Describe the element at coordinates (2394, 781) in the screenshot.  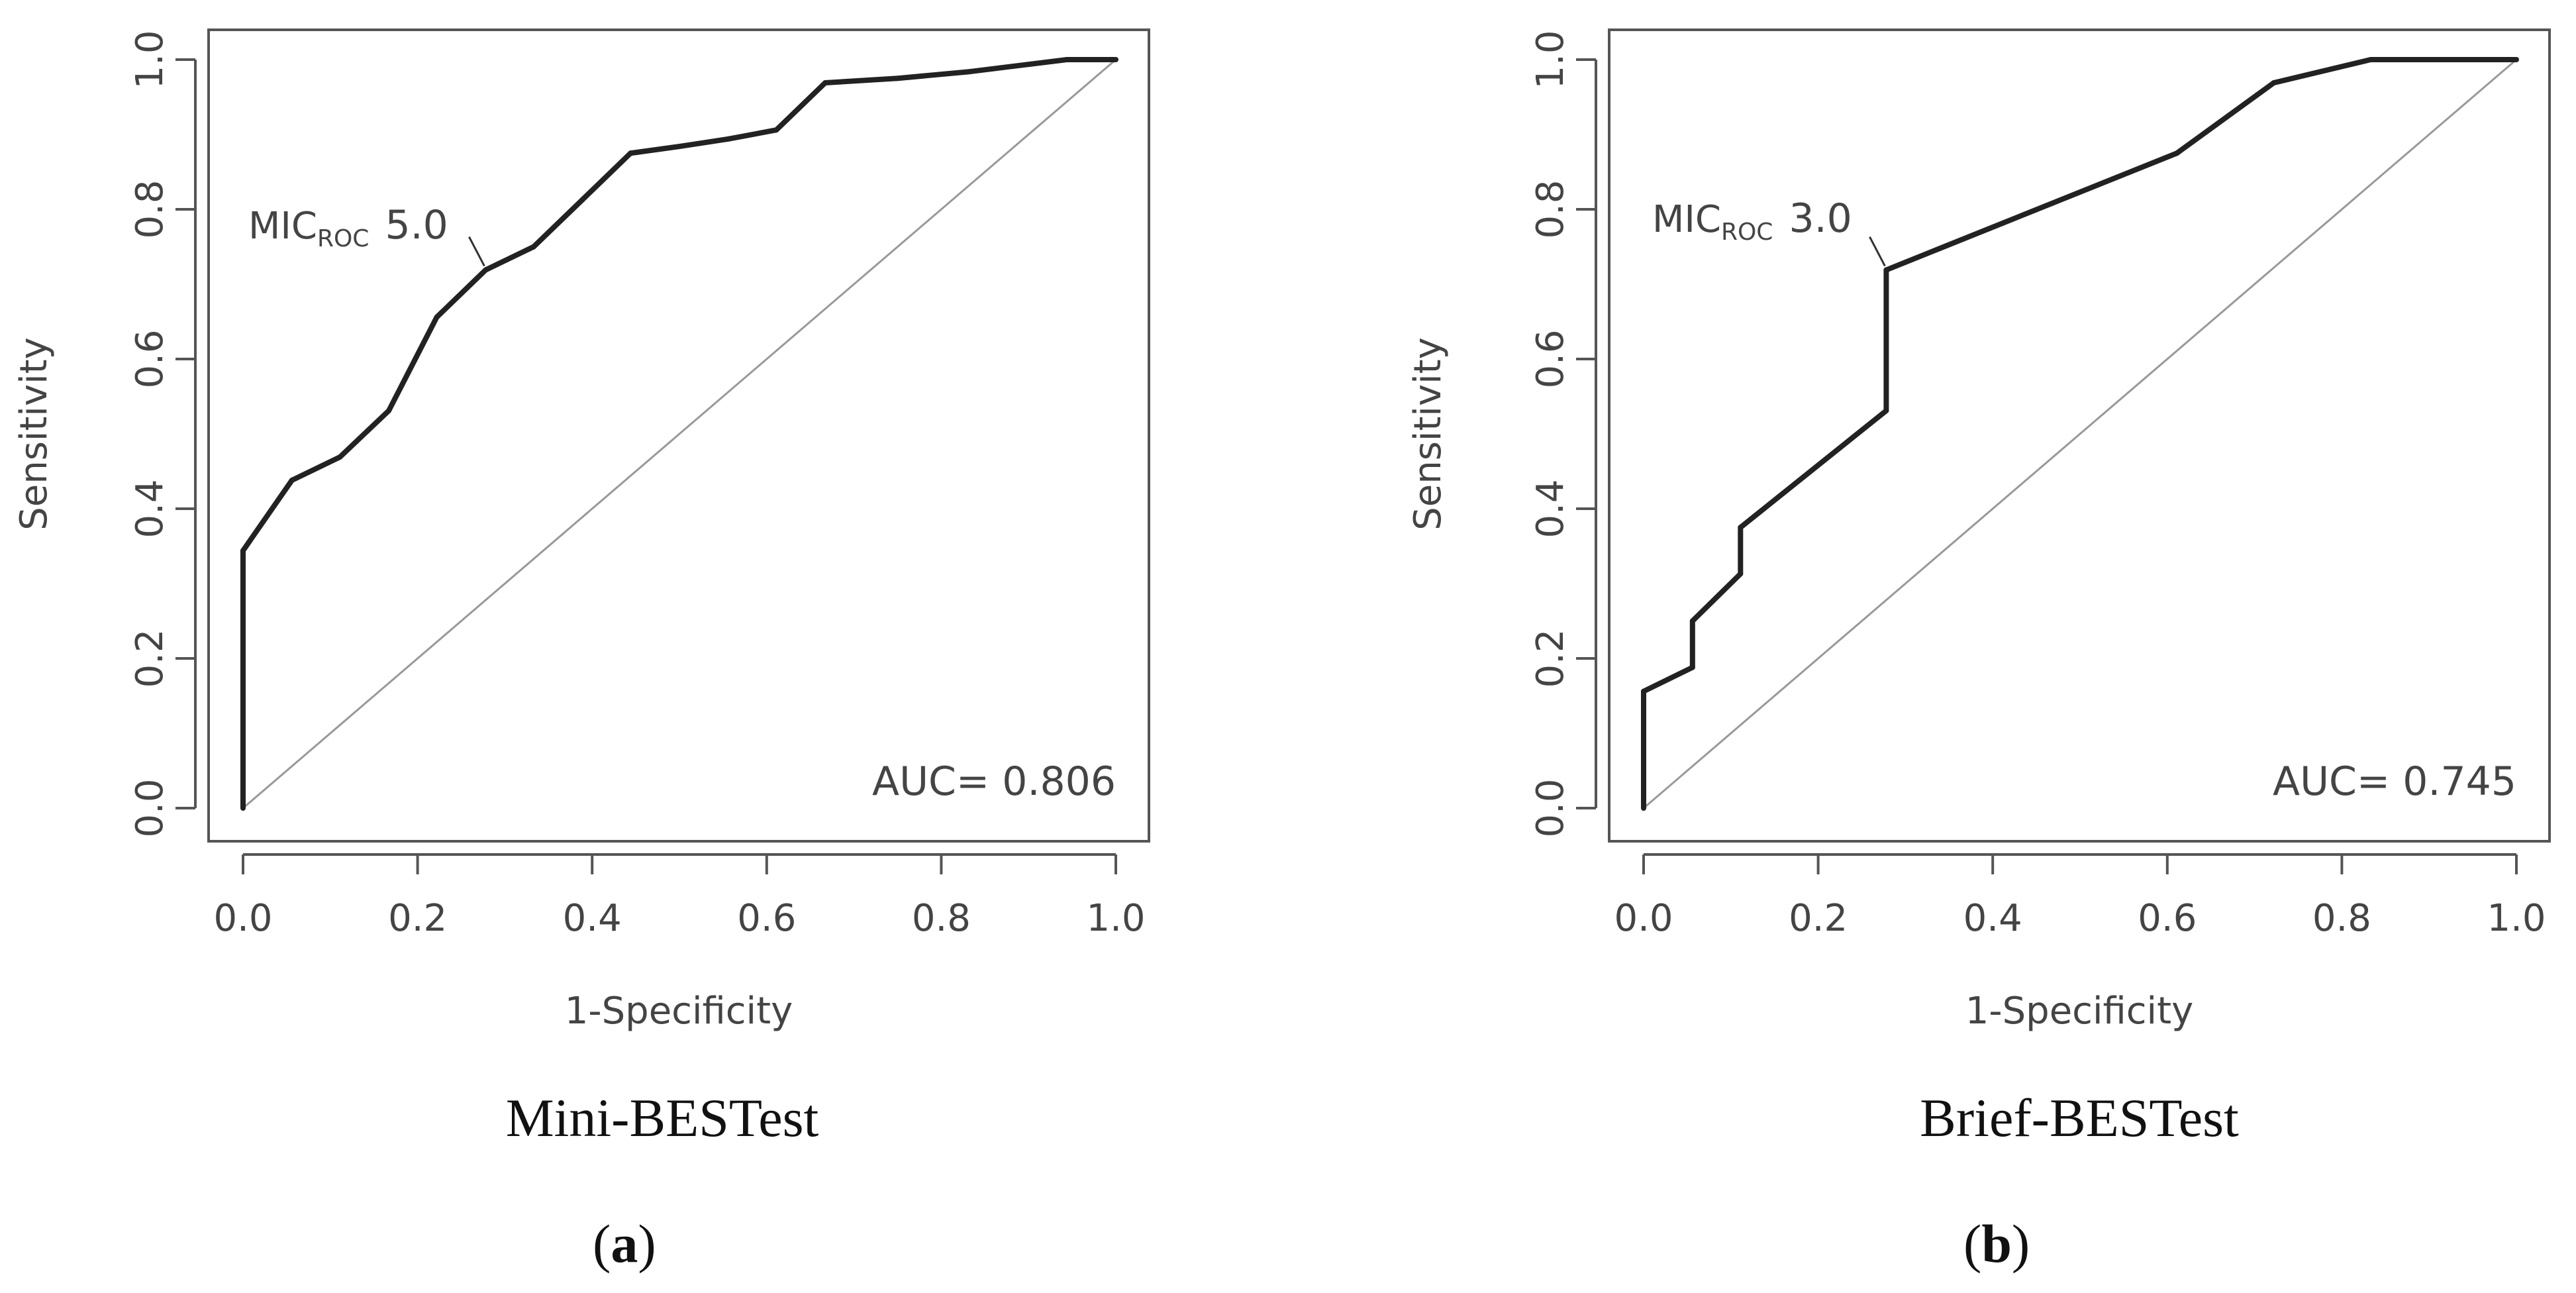
I see `auc-label-b: AUC= 0.745` at that location.